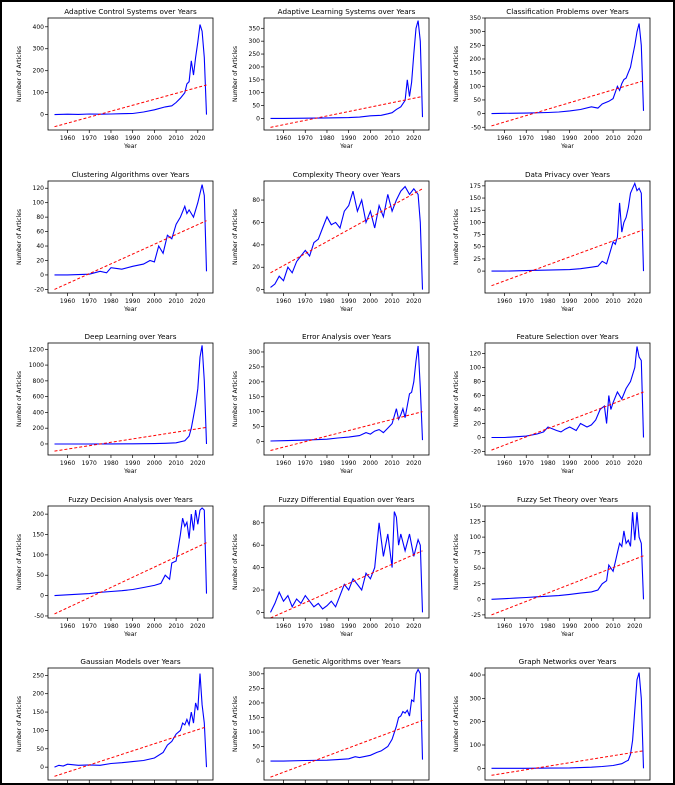  What do you see at coordinates (567, 11) in the screenshot?
I see `chart-title: Classification Problems over Years` at bounding box center [567, 11].